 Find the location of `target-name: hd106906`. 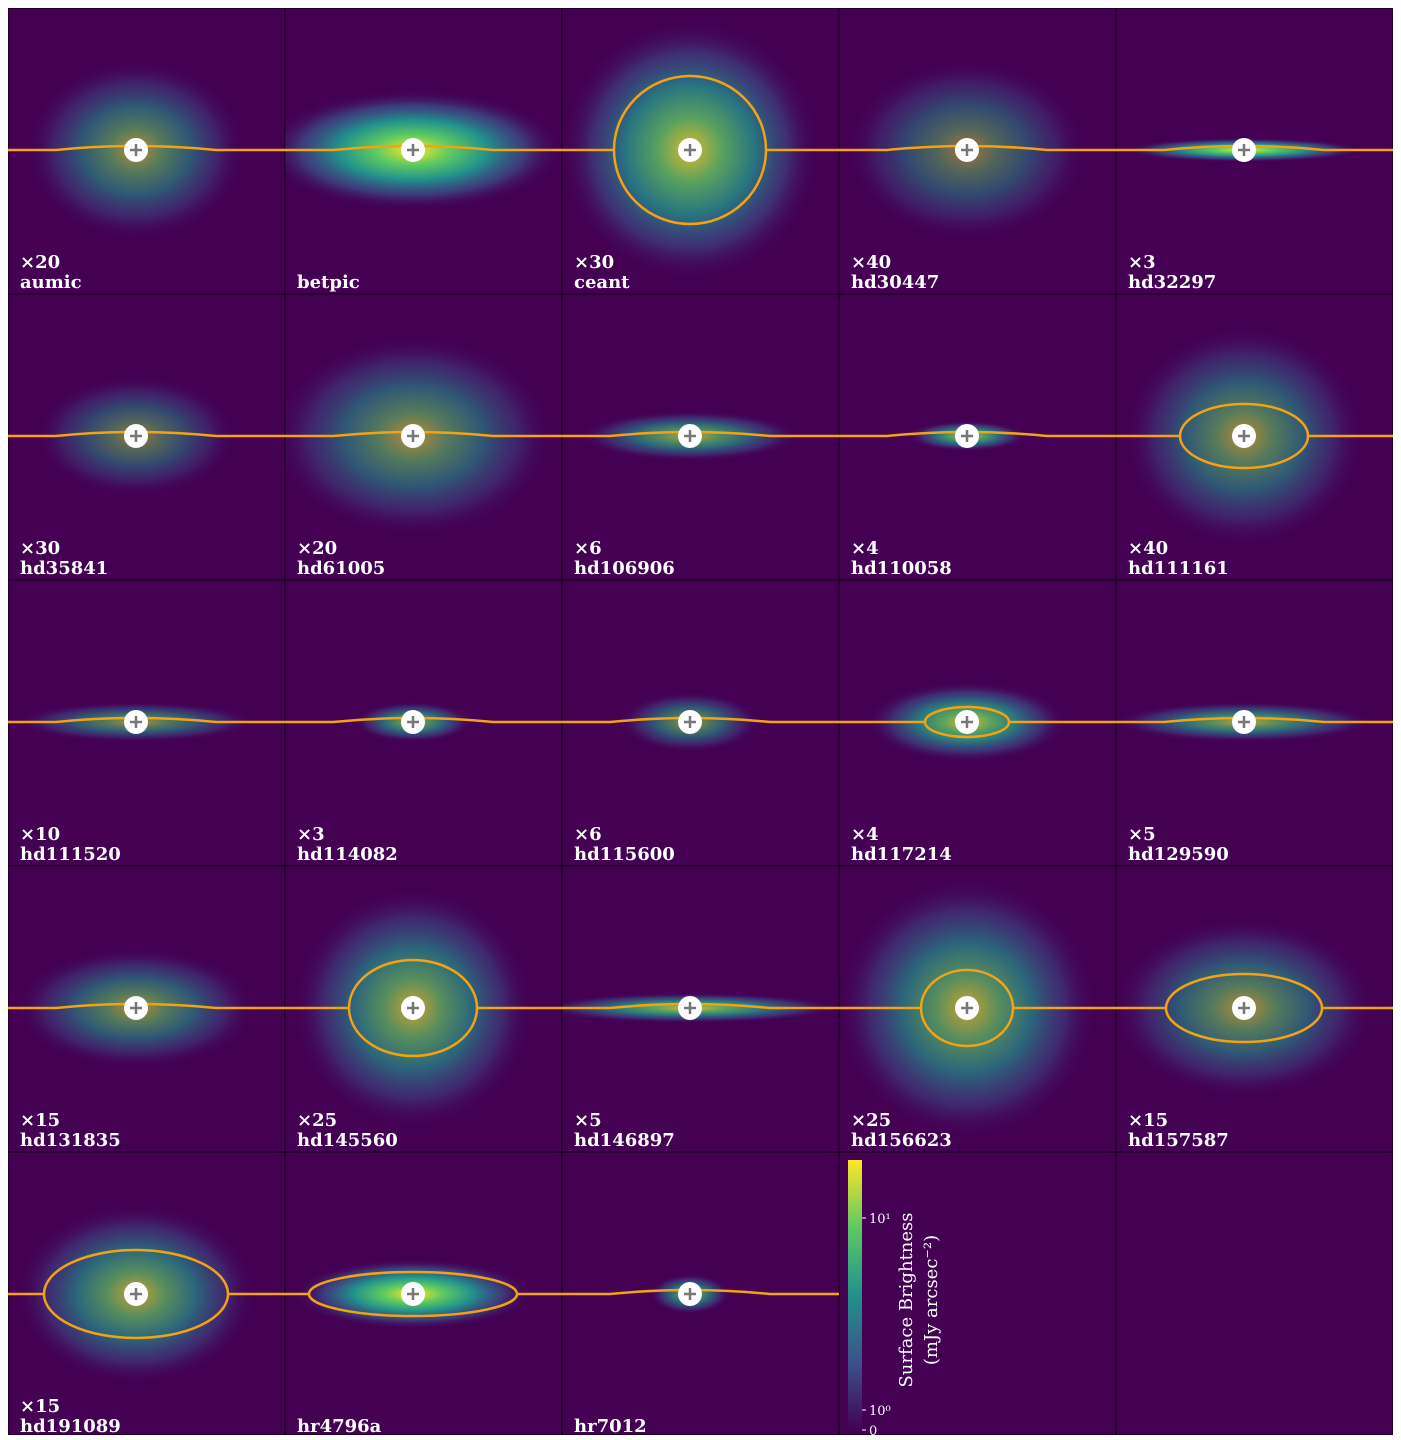

target-name: hd106906 is located at coordinates (624, 568).